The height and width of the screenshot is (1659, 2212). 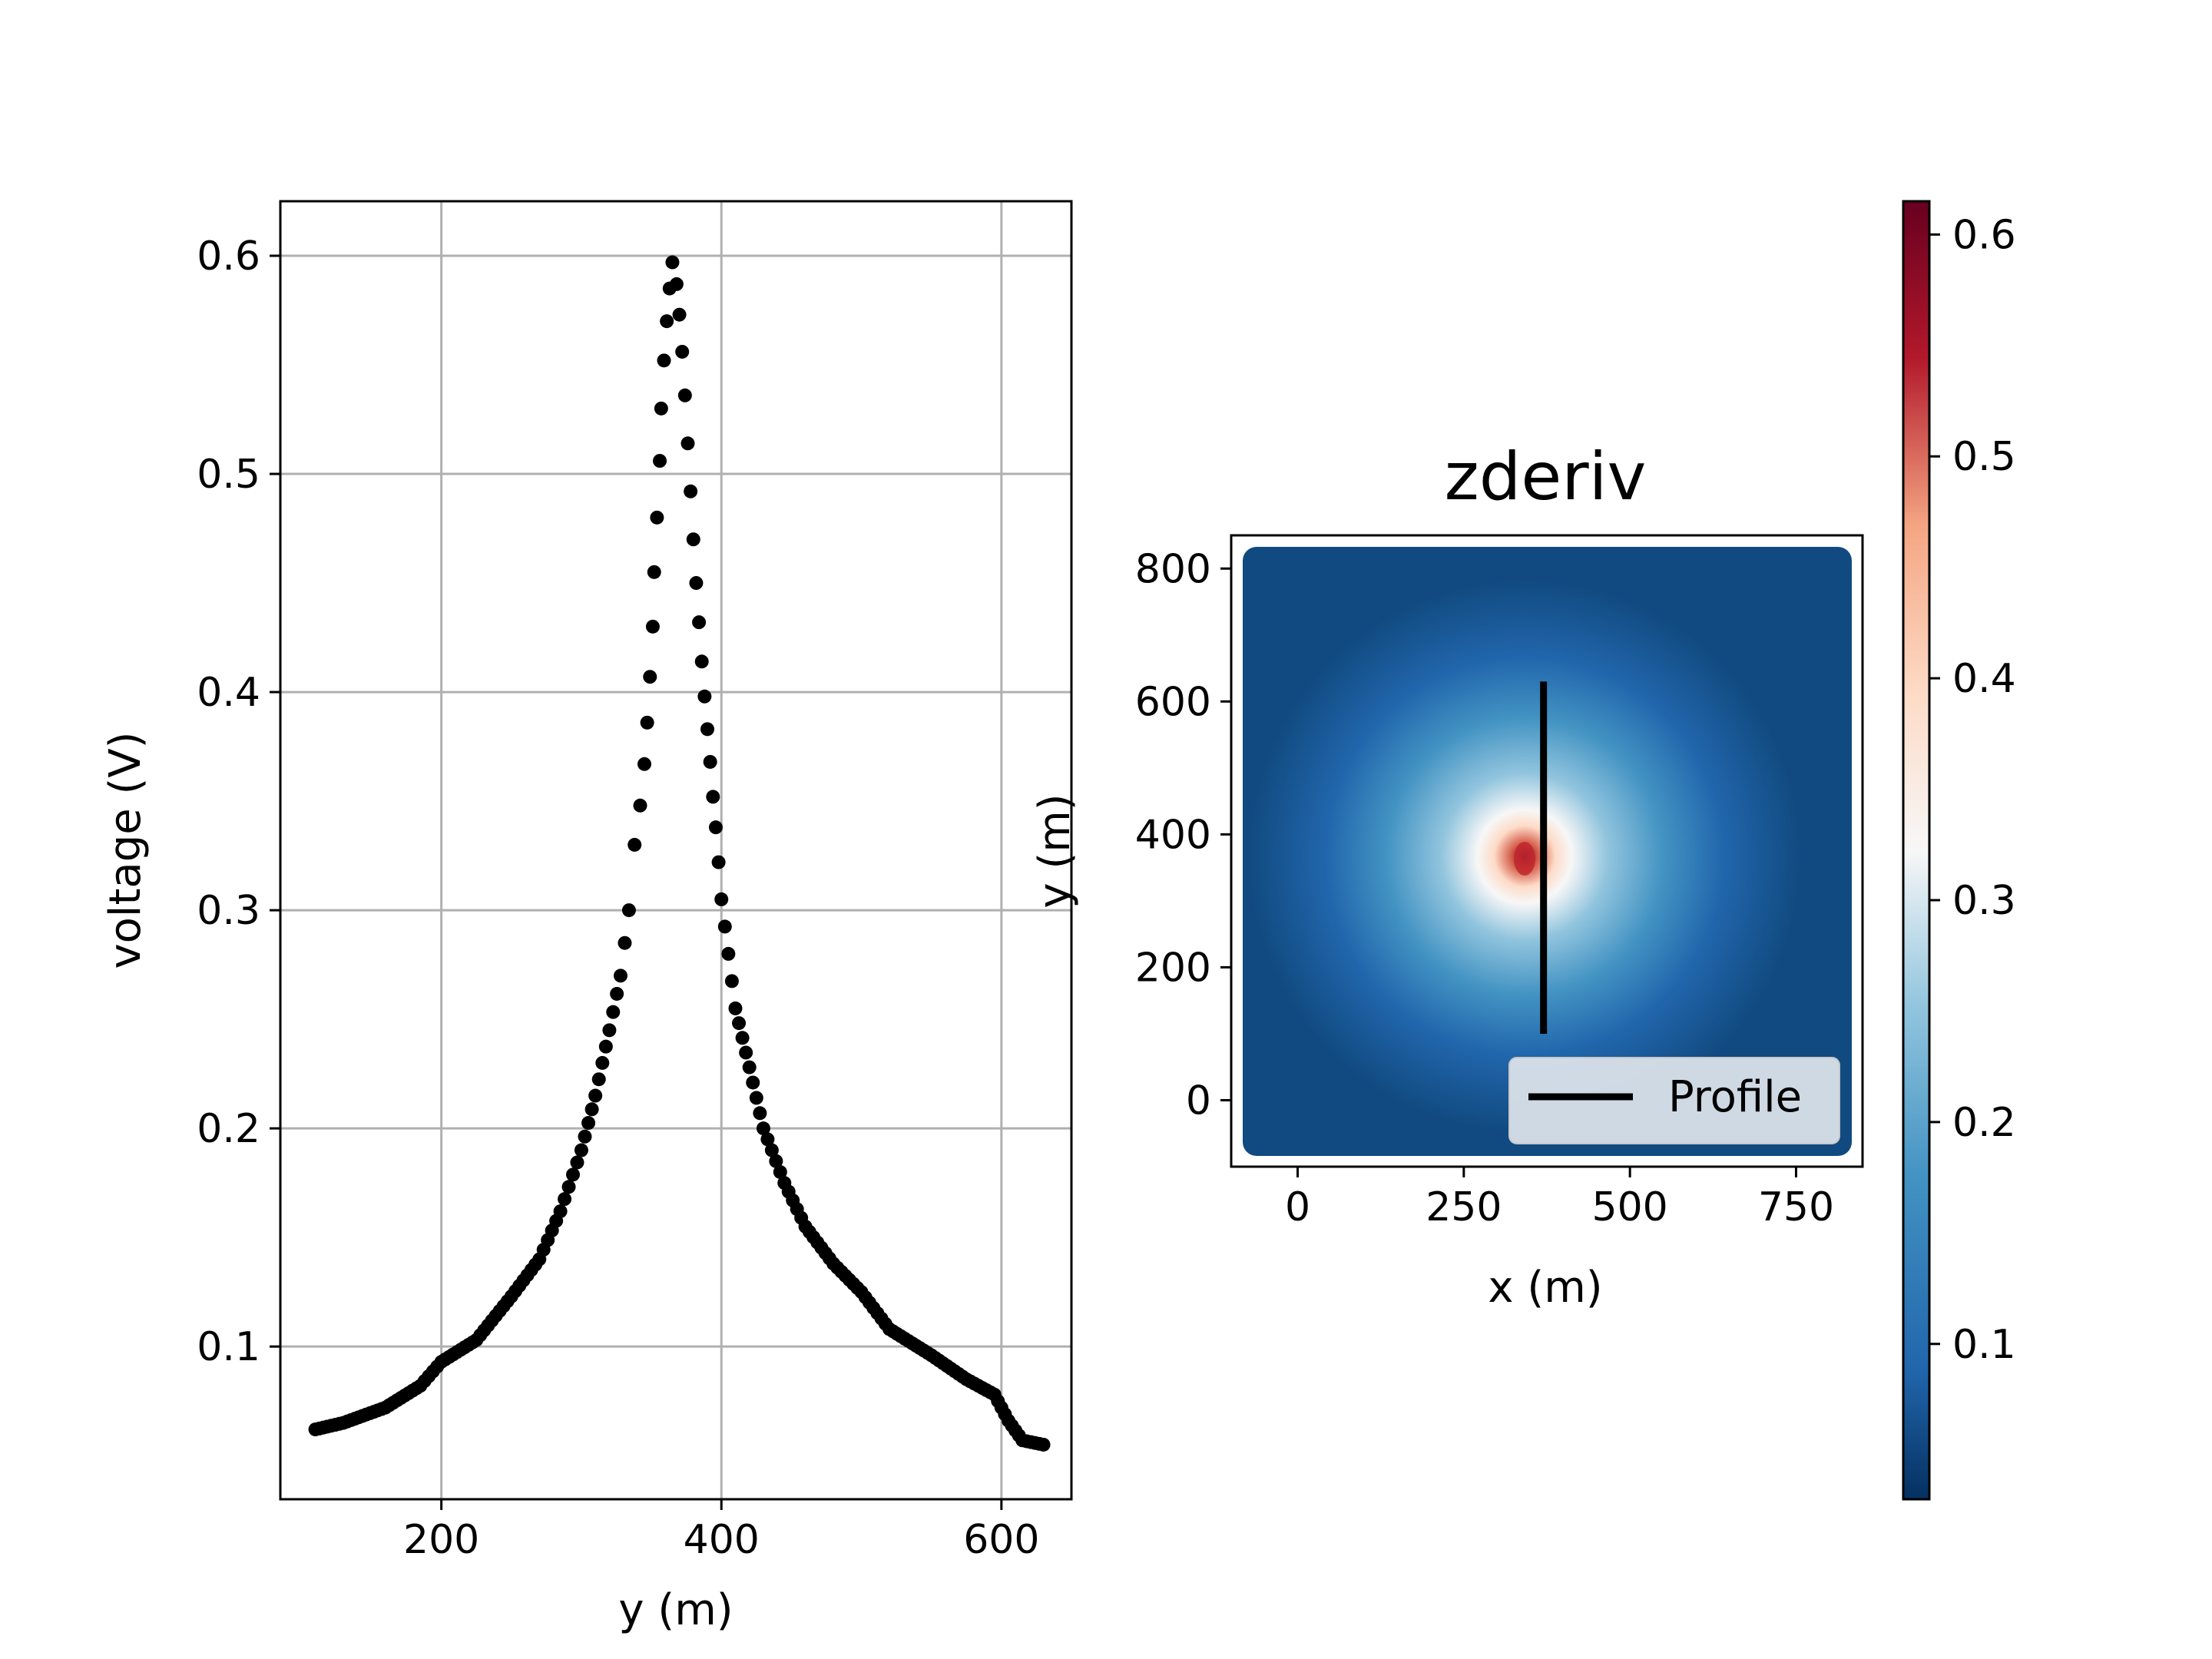 I want to click on map-x-tick-label: 500, so click(x=1630, y=1207).